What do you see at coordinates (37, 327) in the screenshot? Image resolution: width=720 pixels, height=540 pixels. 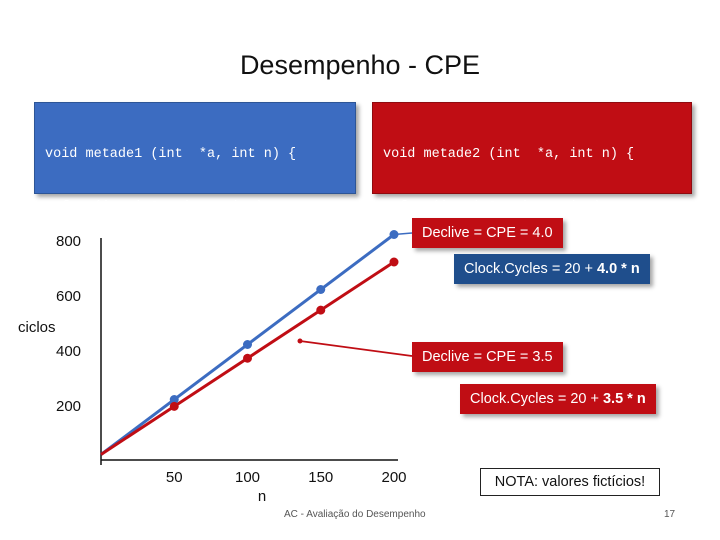 I see `y-axis-label: ciclos` at bounding box center [37, 327].